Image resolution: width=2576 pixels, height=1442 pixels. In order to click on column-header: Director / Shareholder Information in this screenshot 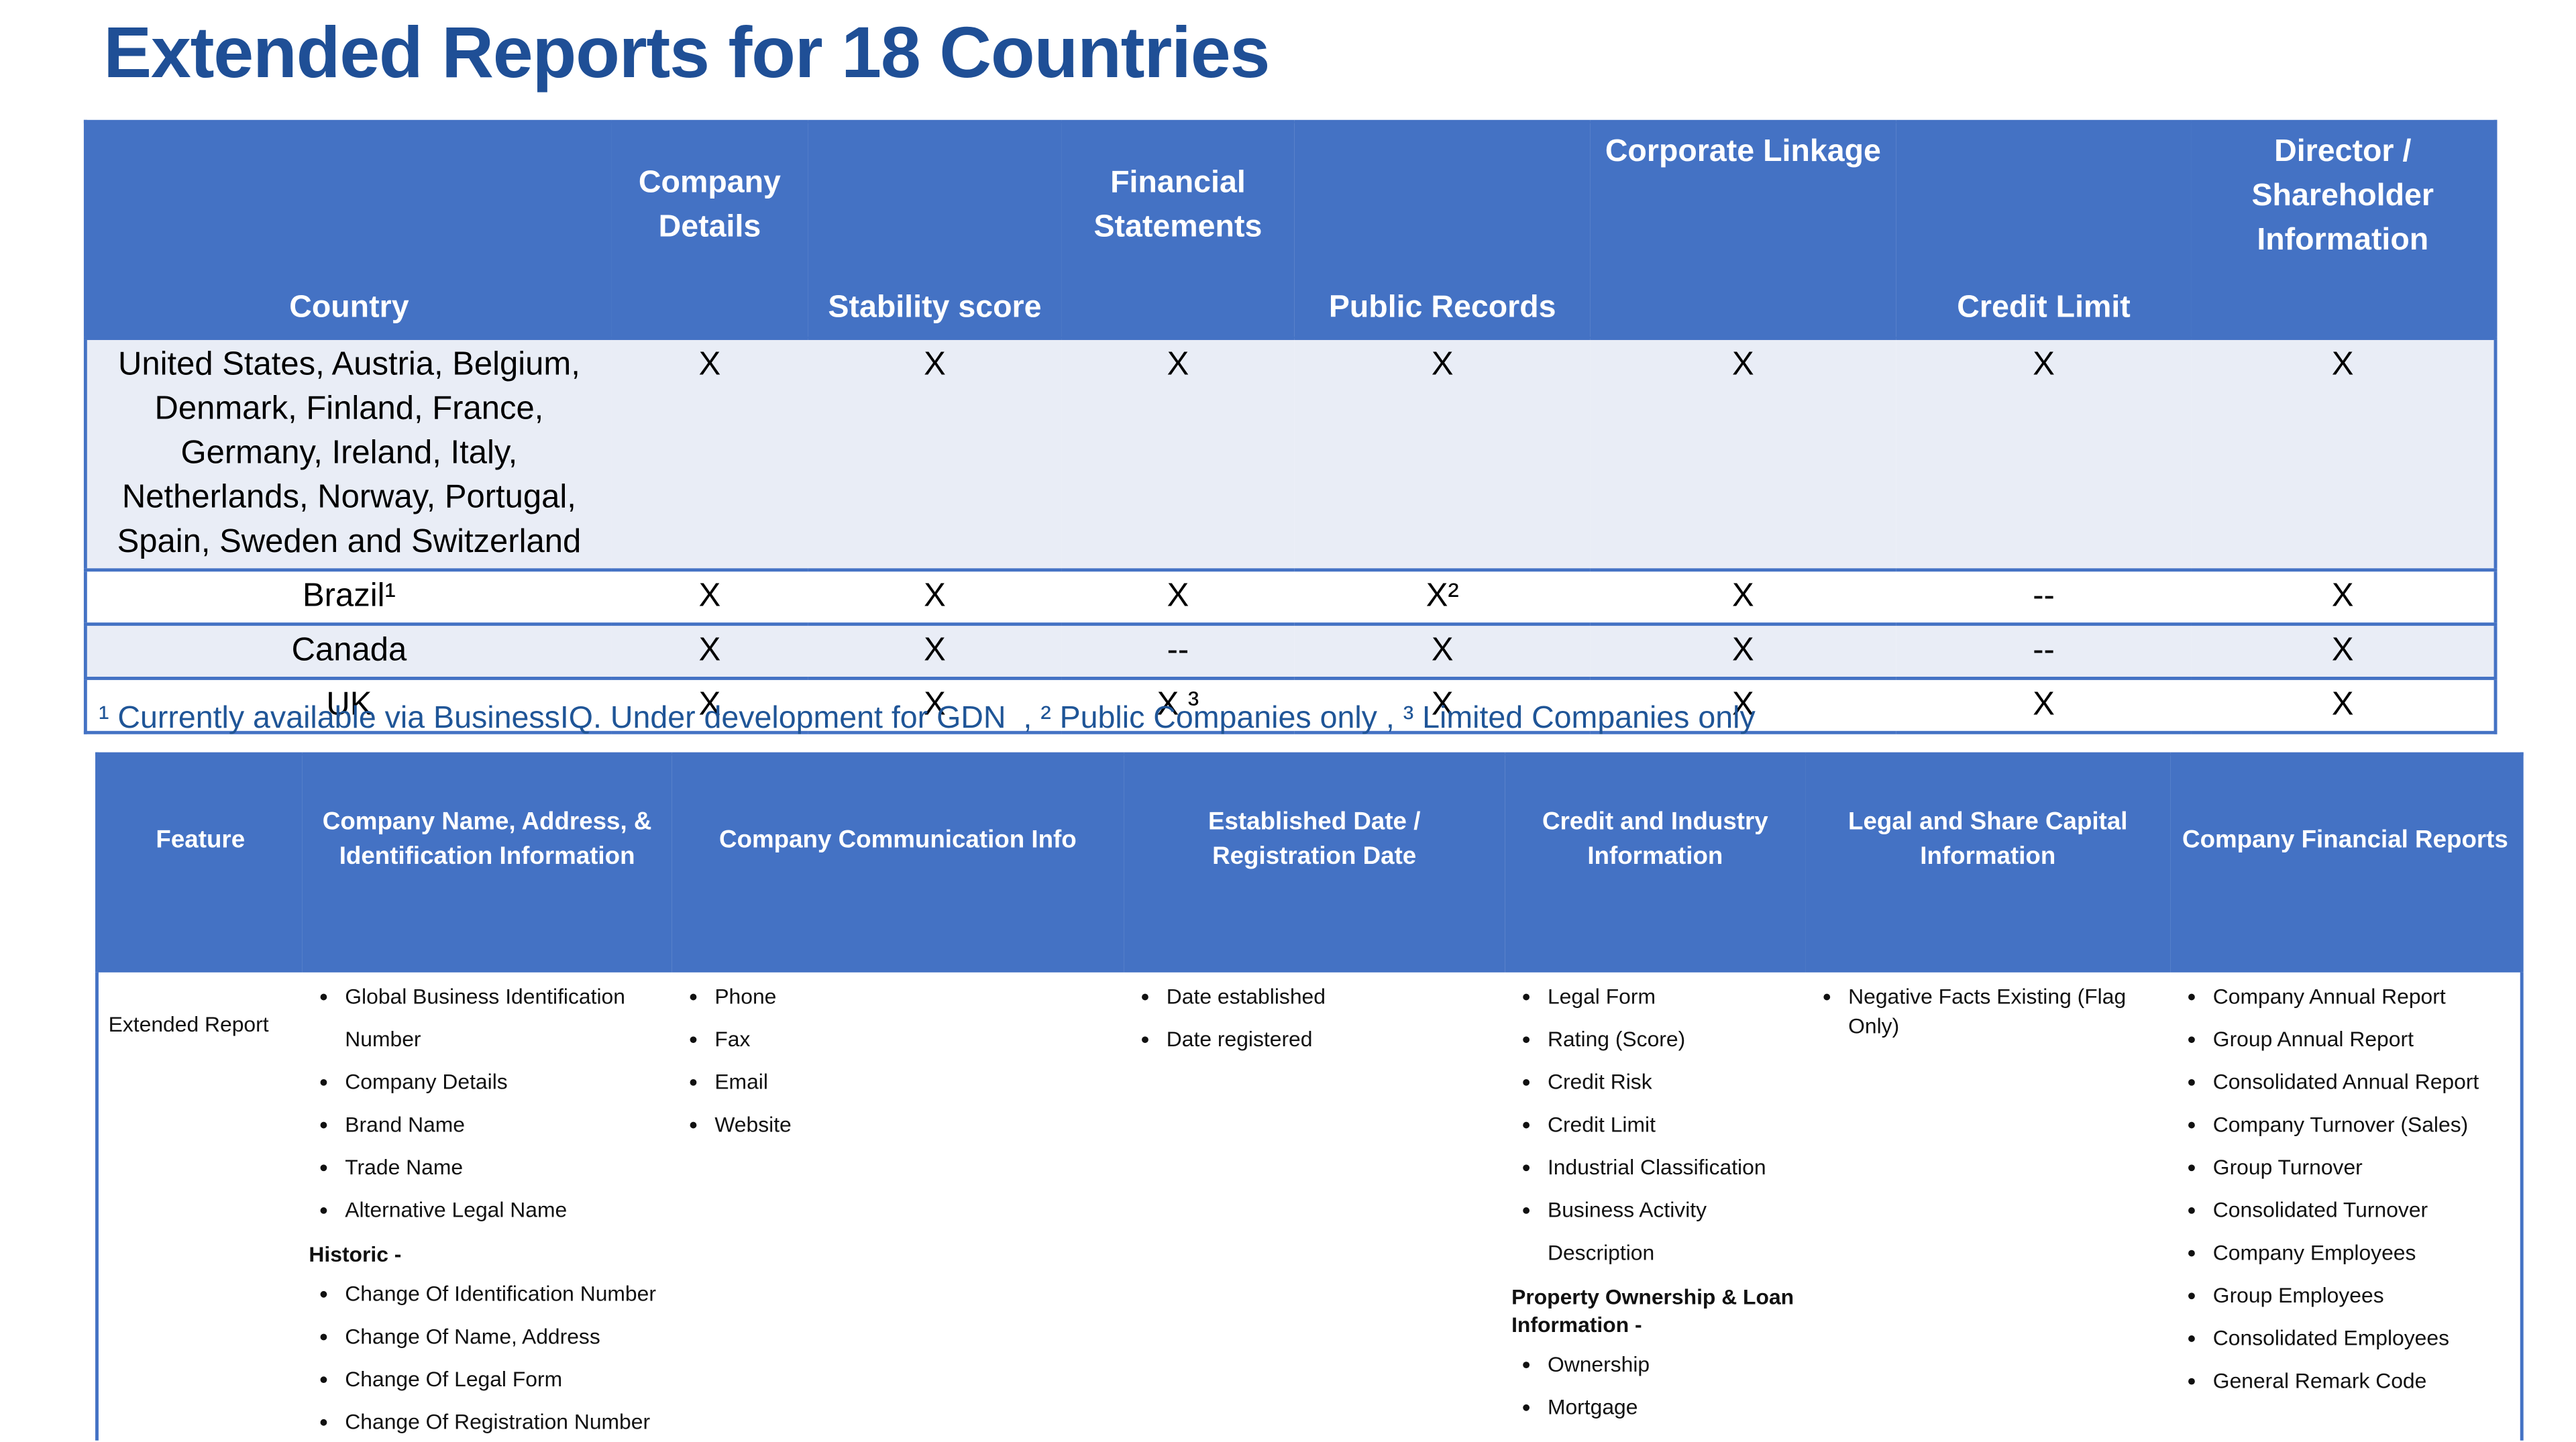, I will do `click(2343, 230)`.